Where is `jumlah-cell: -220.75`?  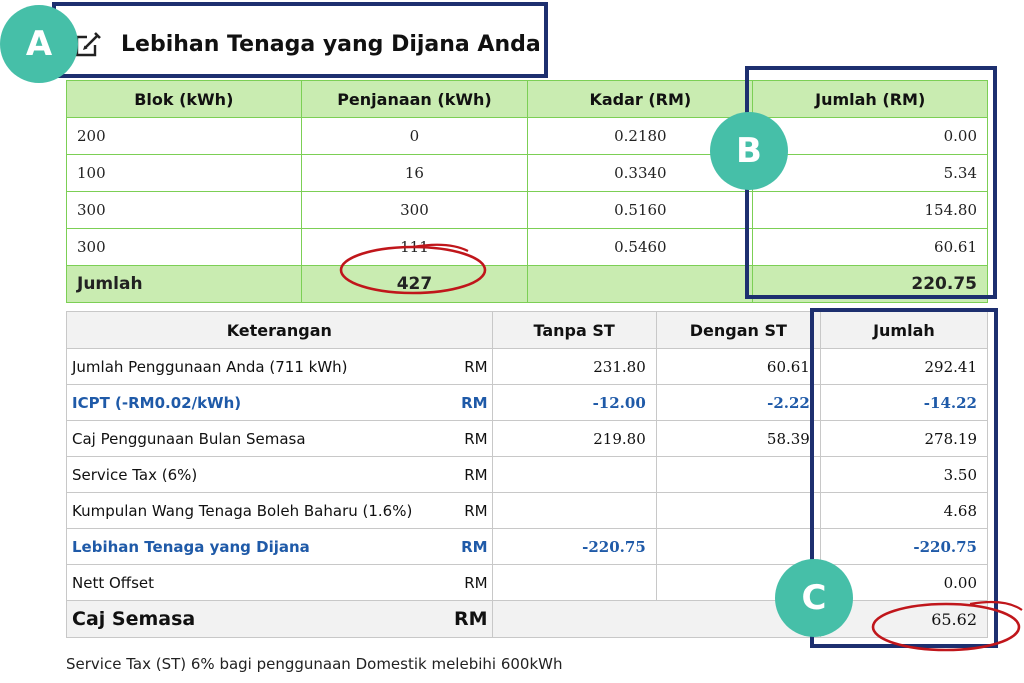
jumlah-cell: -220.75 is located at coordinates (904, 546).